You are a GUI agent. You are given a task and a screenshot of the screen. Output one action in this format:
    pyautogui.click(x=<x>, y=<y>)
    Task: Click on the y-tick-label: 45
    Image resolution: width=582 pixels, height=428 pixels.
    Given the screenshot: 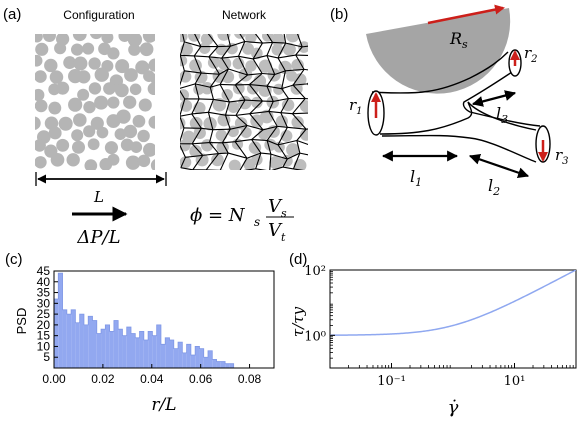 What is the action you would take?
    pyautogui.click(x=44, y=271)
    